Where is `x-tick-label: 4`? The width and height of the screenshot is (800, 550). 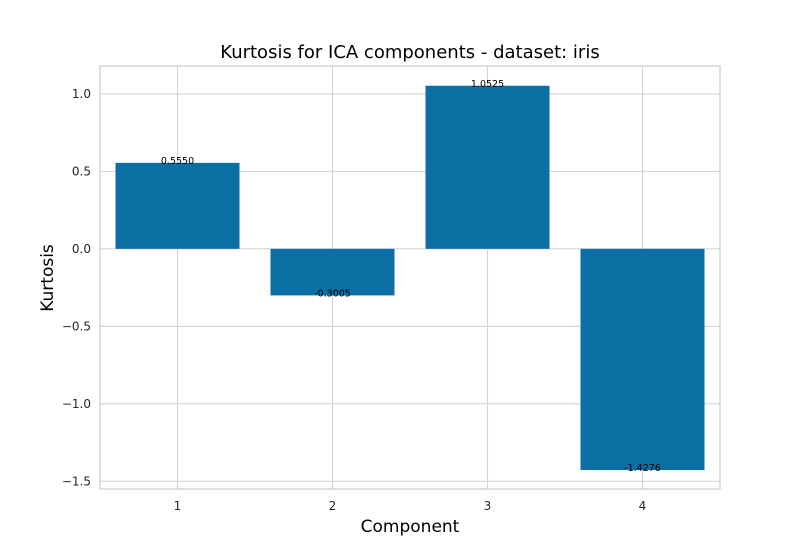
x-tick-label: 4 is located at coordinates (643, 506).